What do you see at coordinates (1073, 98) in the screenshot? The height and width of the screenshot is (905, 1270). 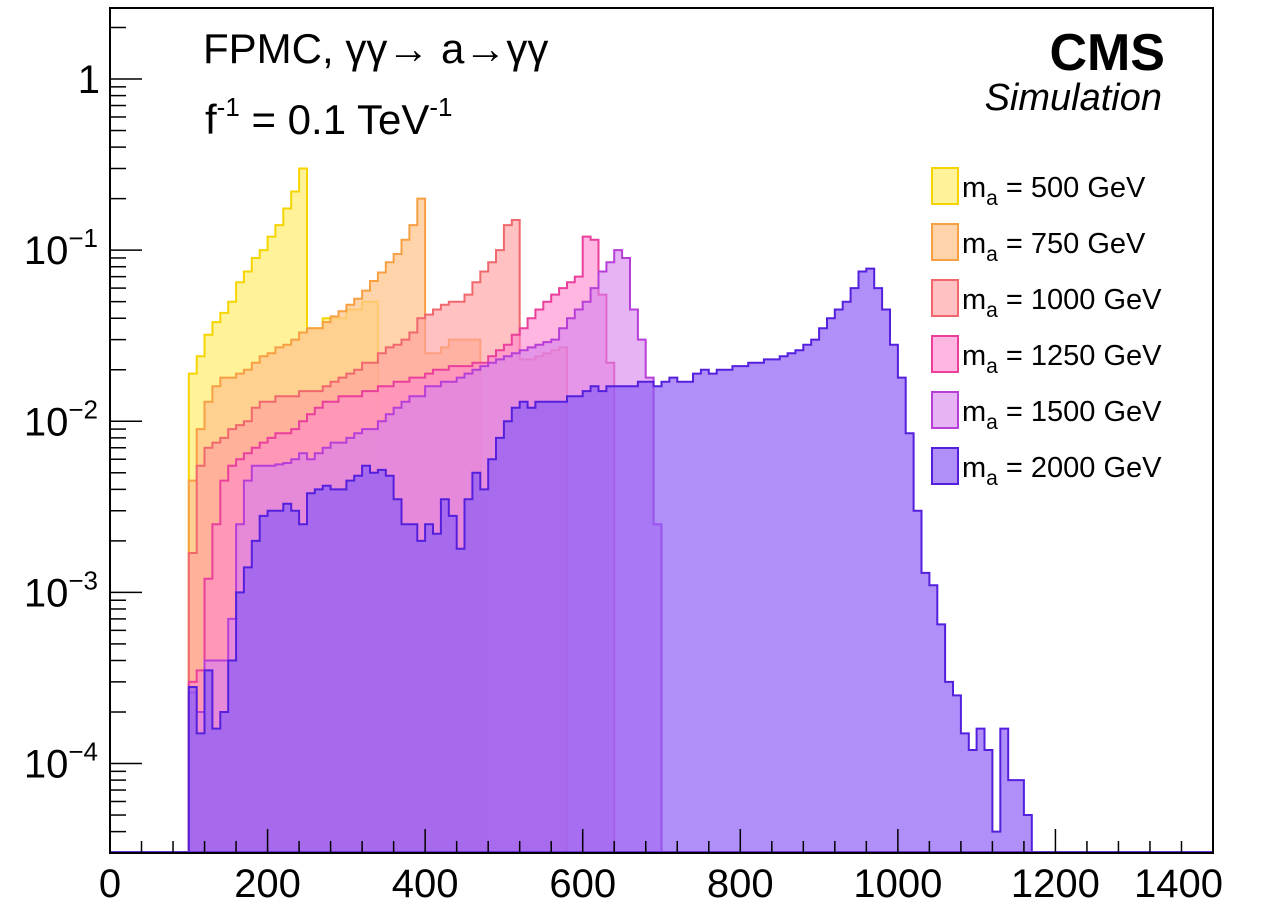 I see `simulation-label: Simulation` at bounding box center [1073, 98].